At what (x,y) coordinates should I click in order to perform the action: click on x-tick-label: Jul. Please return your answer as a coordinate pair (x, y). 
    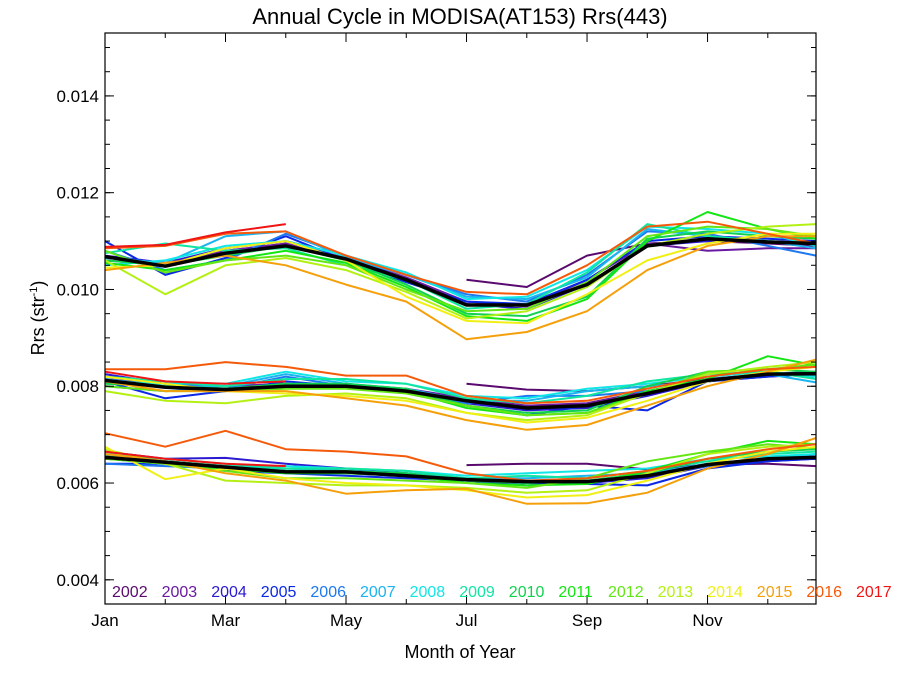
    Looking at the image, I should click on (467, 620).